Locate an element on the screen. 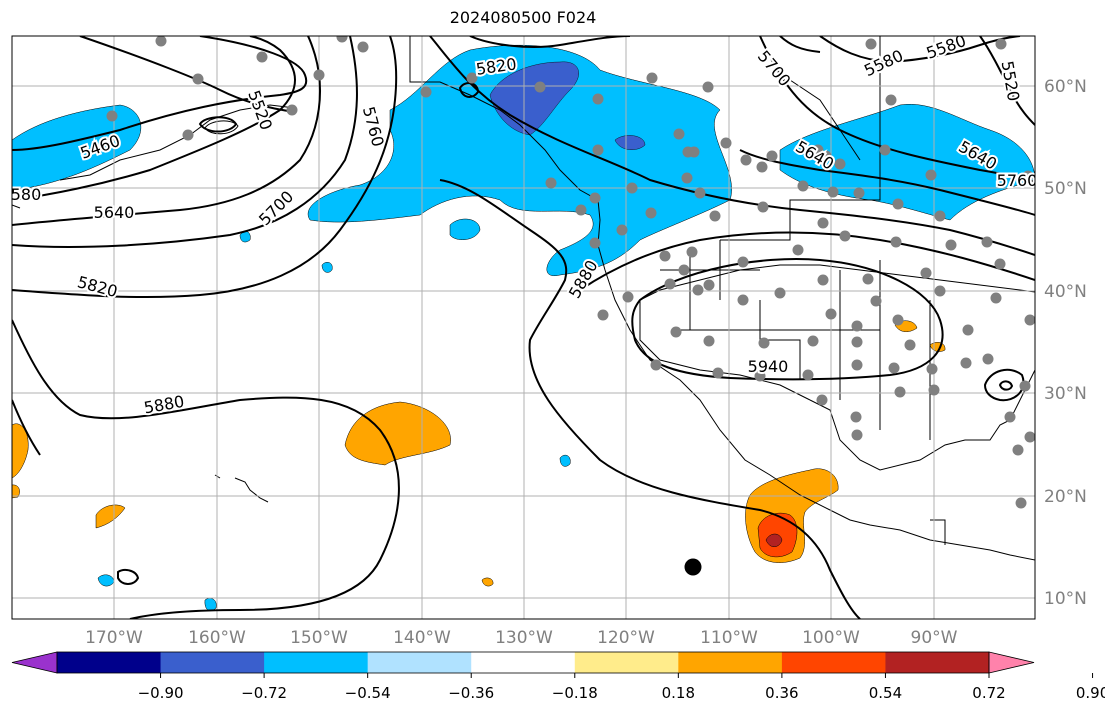 The height and width of the screenshot is (712, 1105). lon-tick-label: 130°W is located at coordinates (524, 638).